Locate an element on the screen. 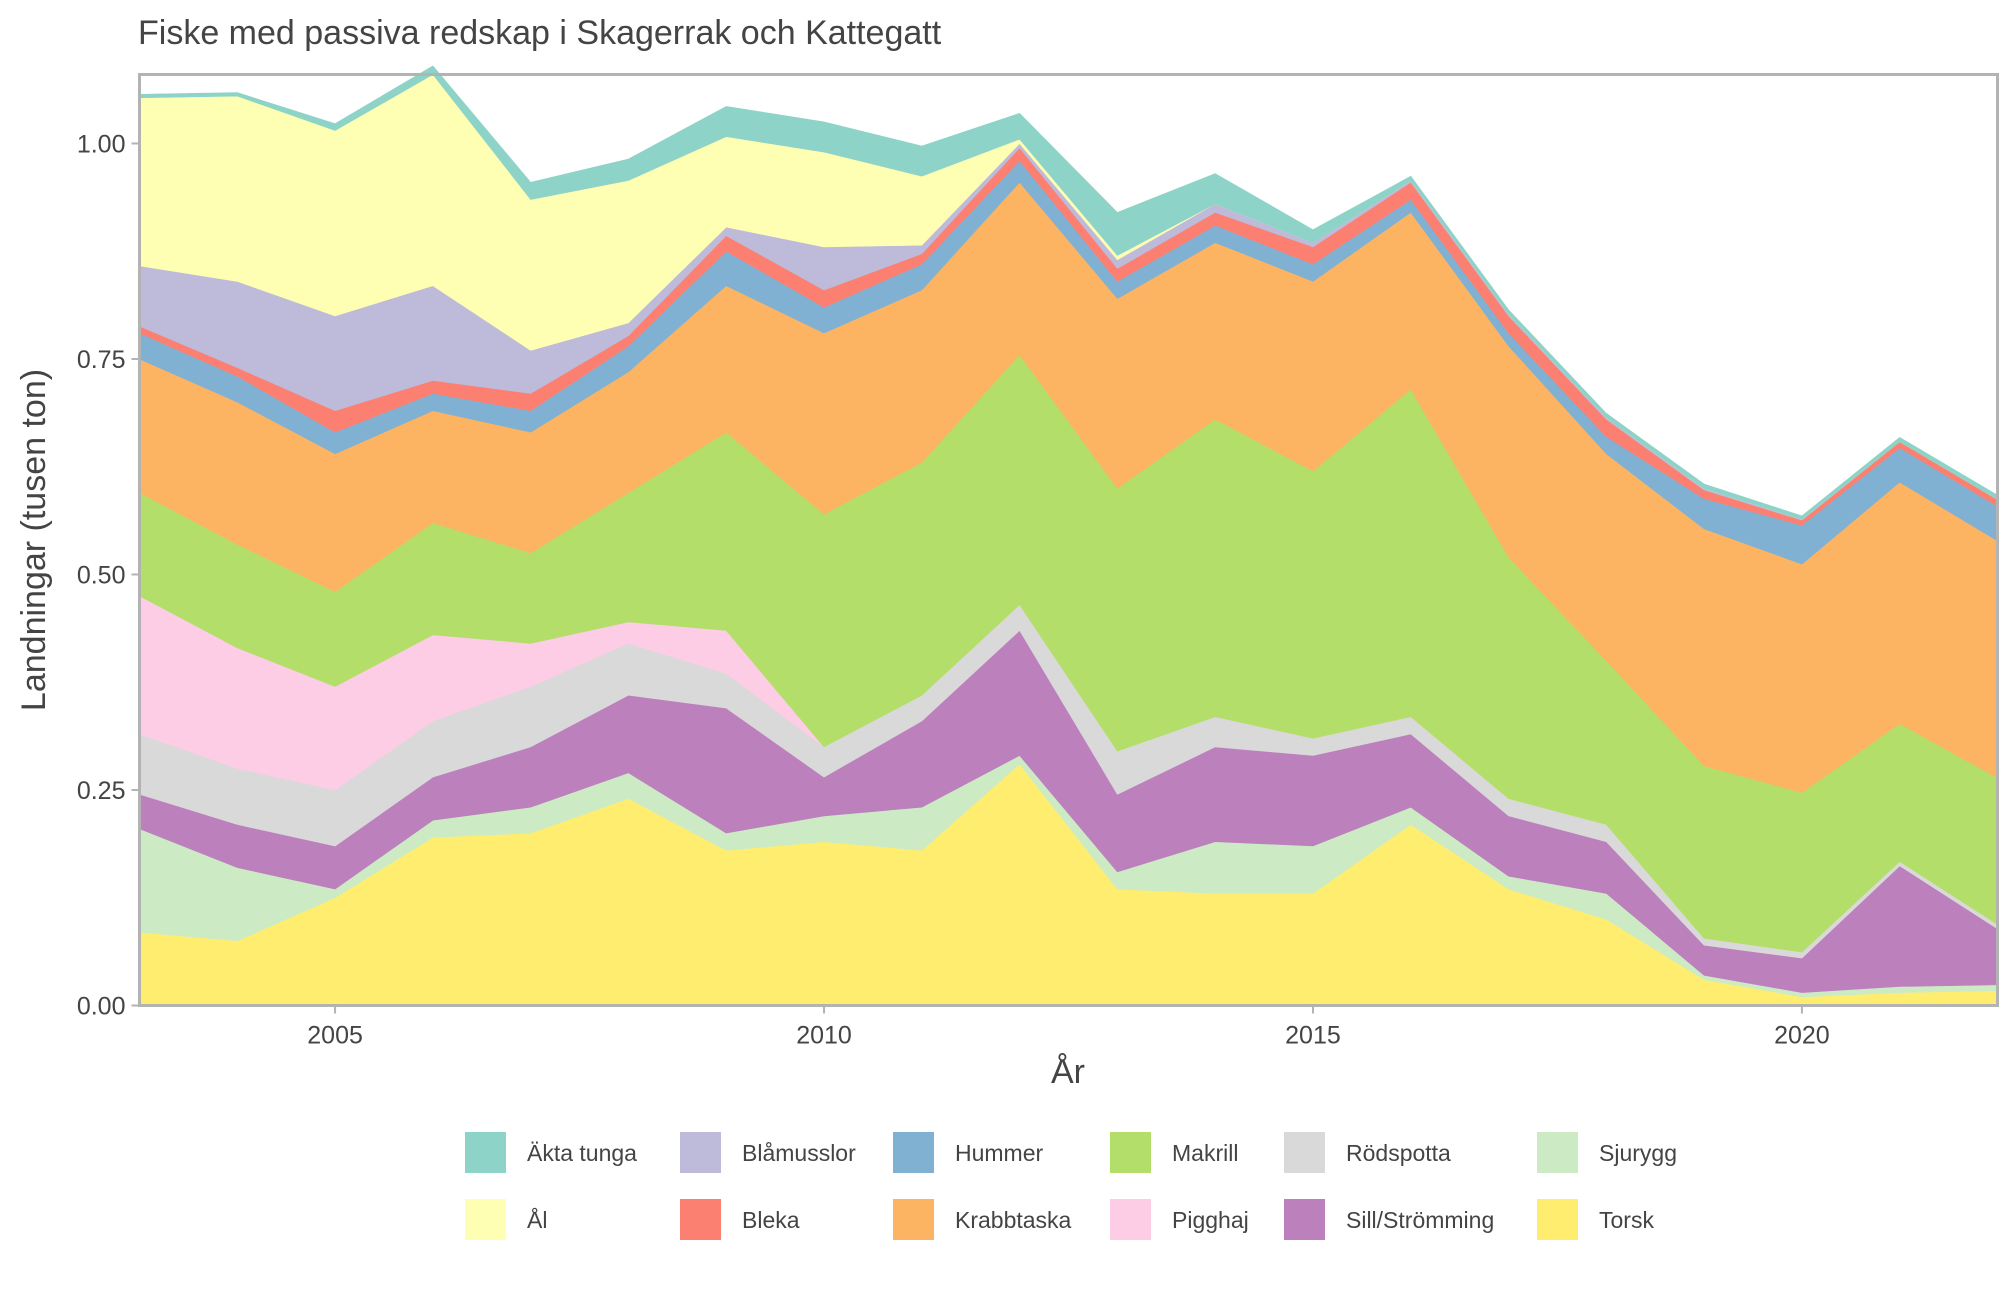 This screenshot has height=1299, width=2007. legend-item-pigghaj: Pigghaj is located at coordinates (1179, 1219).